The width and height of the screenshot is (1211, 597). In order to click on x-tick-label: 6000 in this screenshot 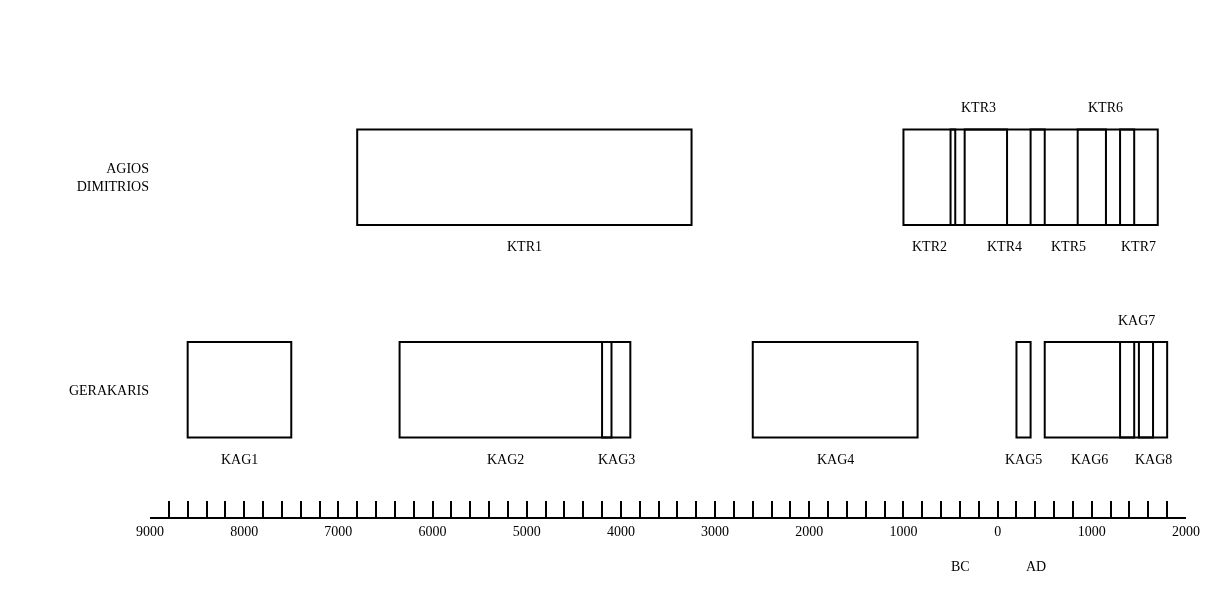, I will do `click(432, 531)`.